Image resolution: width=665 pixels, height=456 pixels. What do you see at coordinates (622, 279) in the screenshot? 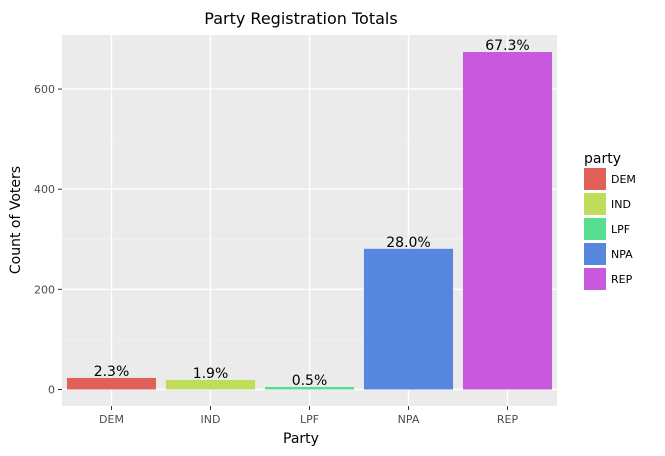
I see `legend-label-rep: REP` at bounding box center [622, 279].